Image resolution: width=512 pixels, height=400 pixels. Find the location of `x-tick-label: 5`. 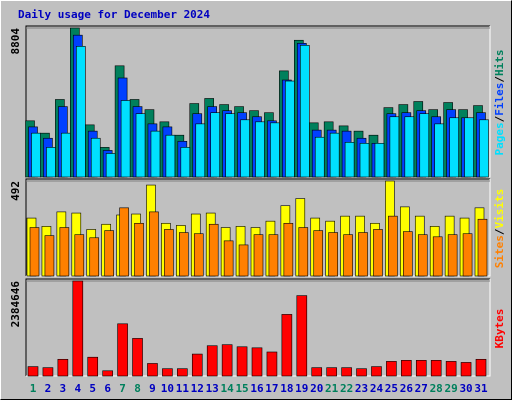

x-tick-label: 5 is located at coordinates (92, 388).